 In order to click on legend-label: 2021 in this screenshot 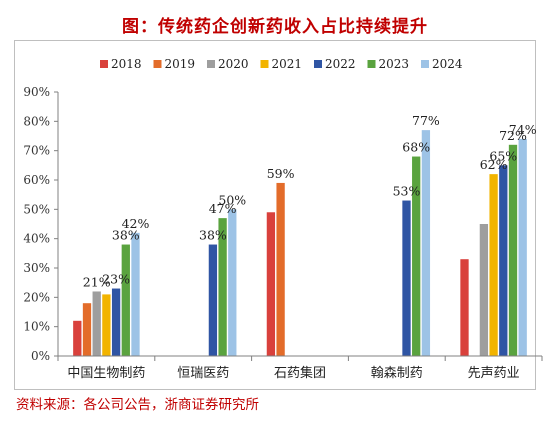, I will do `click(287, 64)`.